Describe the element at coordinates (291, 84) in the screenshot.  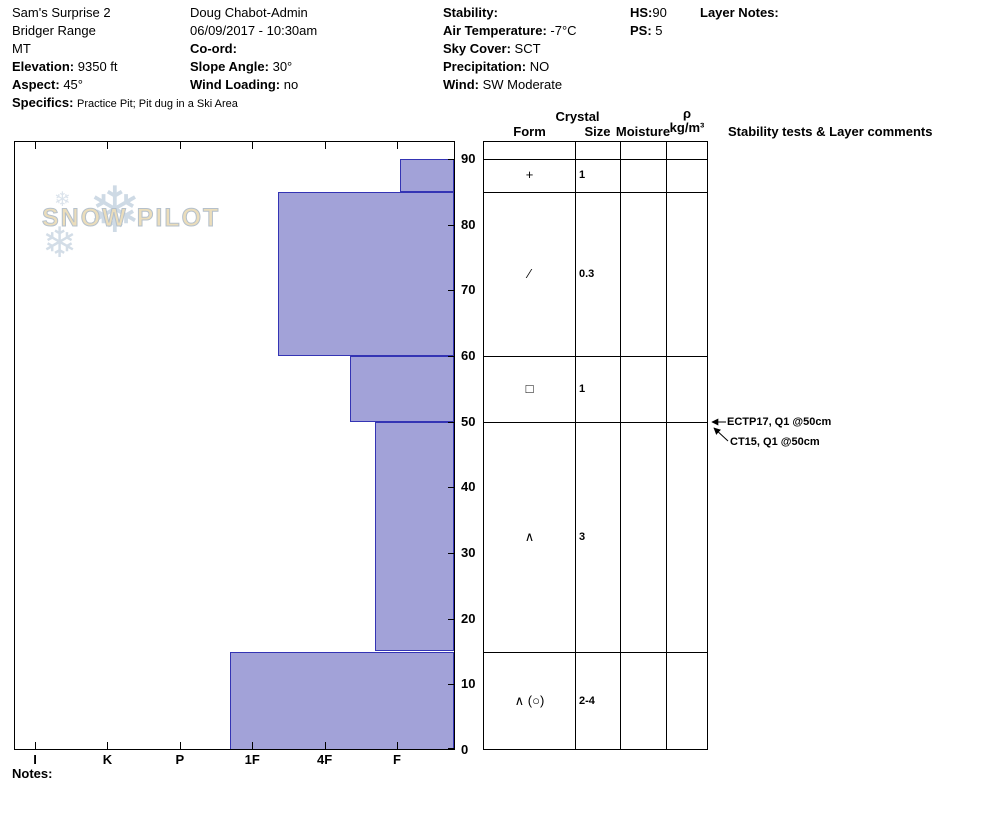
I see `wind-loading-value: no` at that location.